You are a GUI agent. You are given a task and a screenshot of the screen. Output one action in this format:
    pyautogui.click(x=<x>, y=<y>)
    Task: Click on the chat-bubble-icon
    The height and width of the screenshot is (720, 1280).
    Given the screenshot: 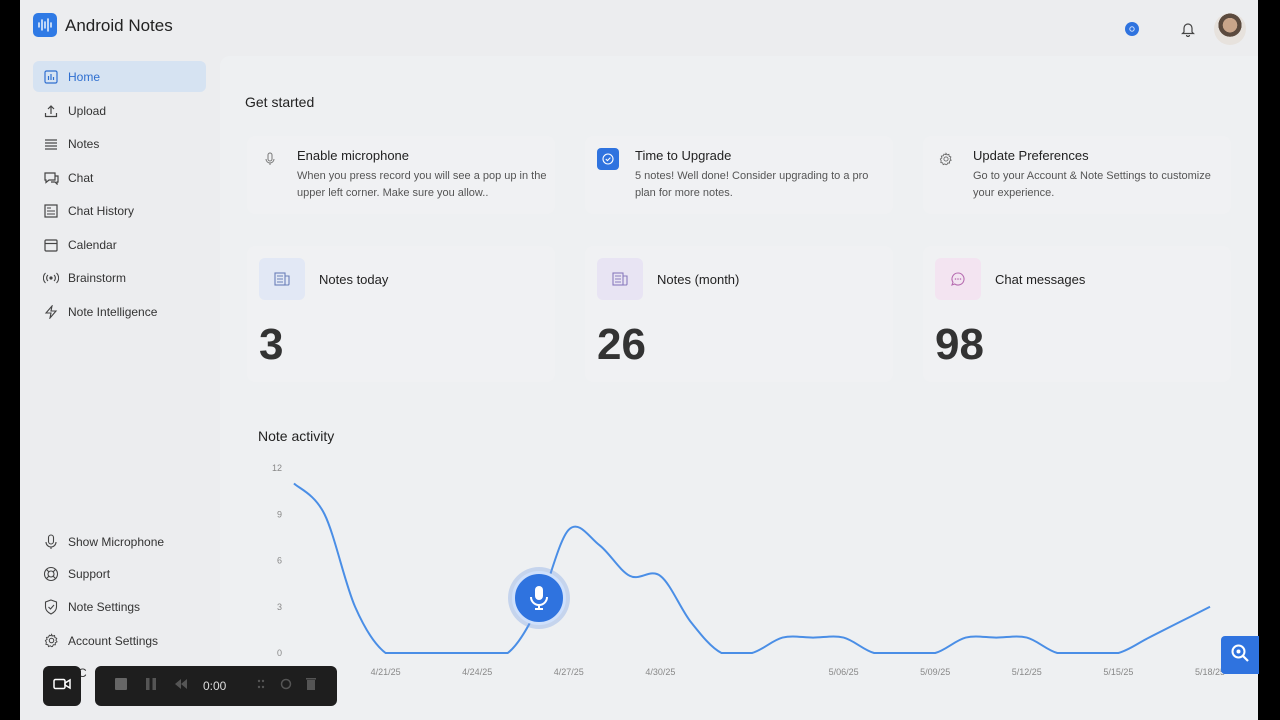 What is the action you would take?
    pyautogui.click(x=958, y=279)
    